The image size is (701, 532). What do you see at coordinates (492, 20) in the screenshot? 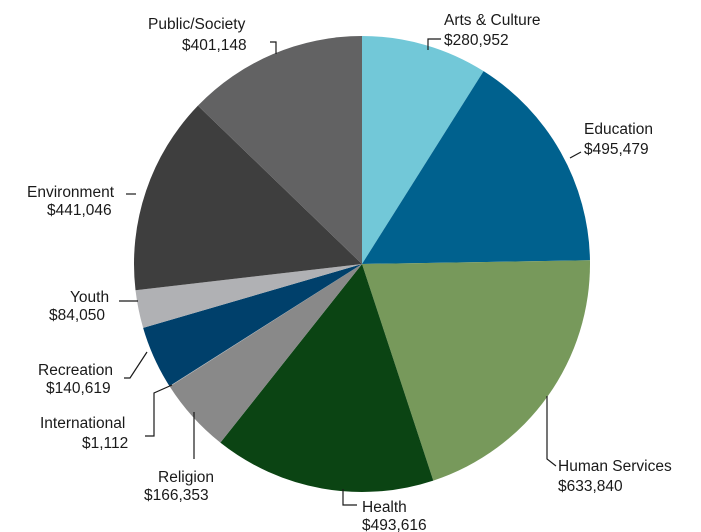
I see `slice-label-name: Arts & Culture` at bounding box center [492, 20].